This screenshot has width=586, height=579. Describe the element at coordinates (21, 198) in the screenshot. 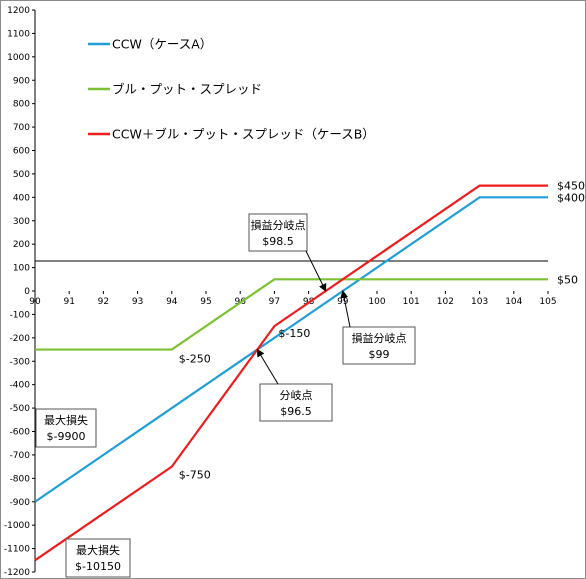

I see `y-tick-label: 400` at that location.